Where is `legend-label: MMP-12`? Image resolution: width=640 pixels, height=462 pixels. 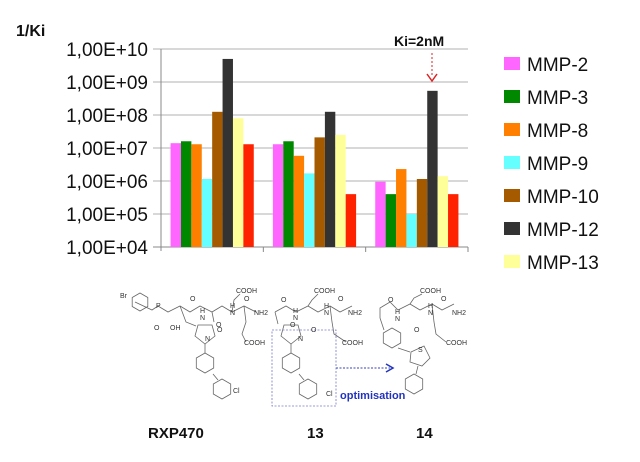 legend-label: MMP-12 is located at coordinates (563, 230).